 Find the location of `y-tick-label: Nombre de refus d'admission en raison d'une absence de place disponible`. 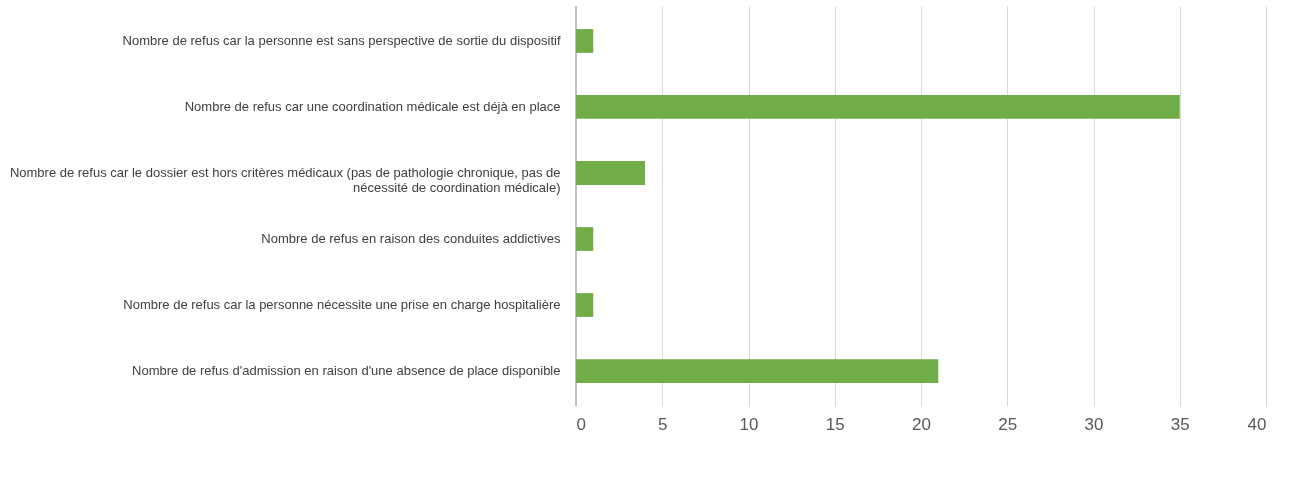

y-tick-label: Nombre de refus d'admission en raison d'une absence de place disponible is located at coordinates (346, 371).